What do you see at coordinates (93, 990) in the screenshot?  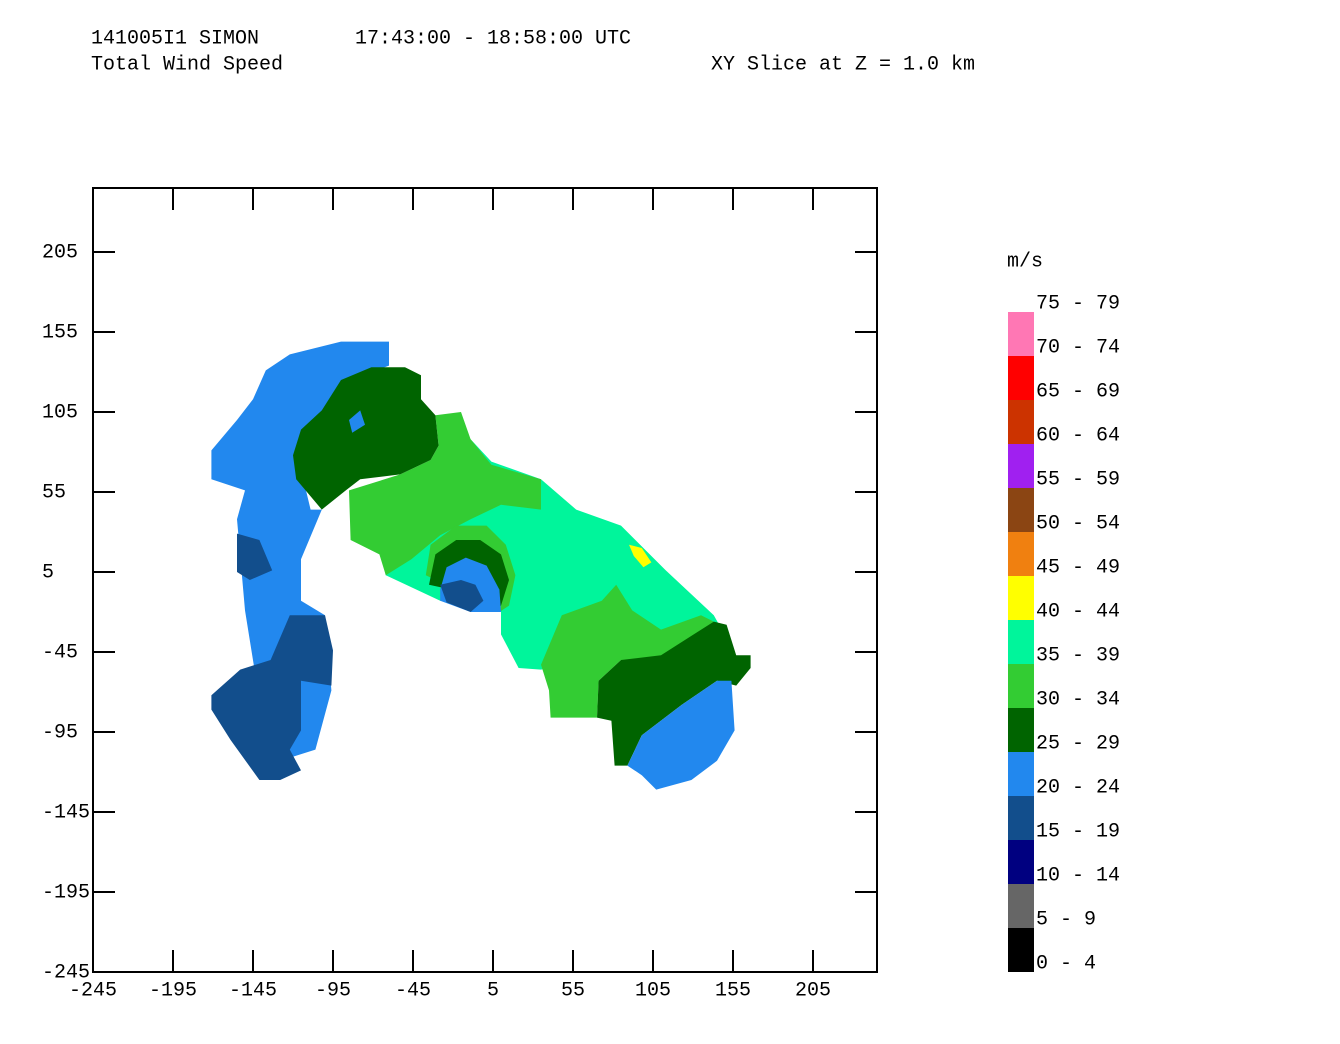 I see `x-tick-label: -245` at bounding box center [93, 990].